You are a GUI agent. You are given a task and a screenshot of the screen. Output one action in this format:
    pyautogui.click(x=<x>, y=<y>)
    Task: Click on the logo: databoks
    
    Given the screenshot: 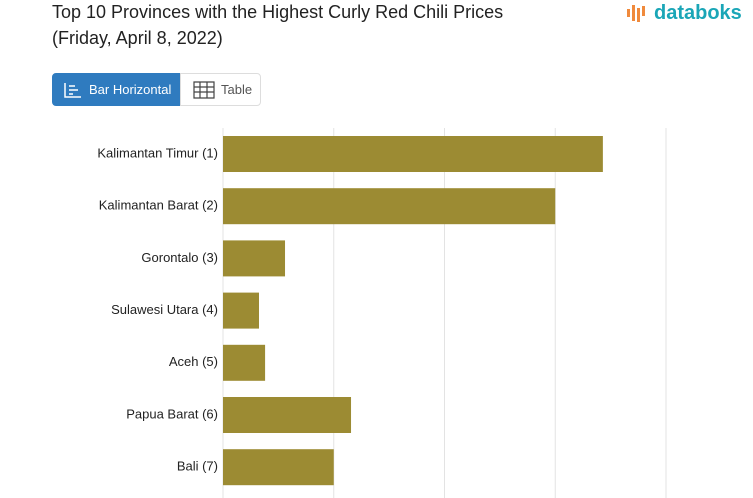 What is the action you would take?
    pyautogui.click(x=684, y=13)
    